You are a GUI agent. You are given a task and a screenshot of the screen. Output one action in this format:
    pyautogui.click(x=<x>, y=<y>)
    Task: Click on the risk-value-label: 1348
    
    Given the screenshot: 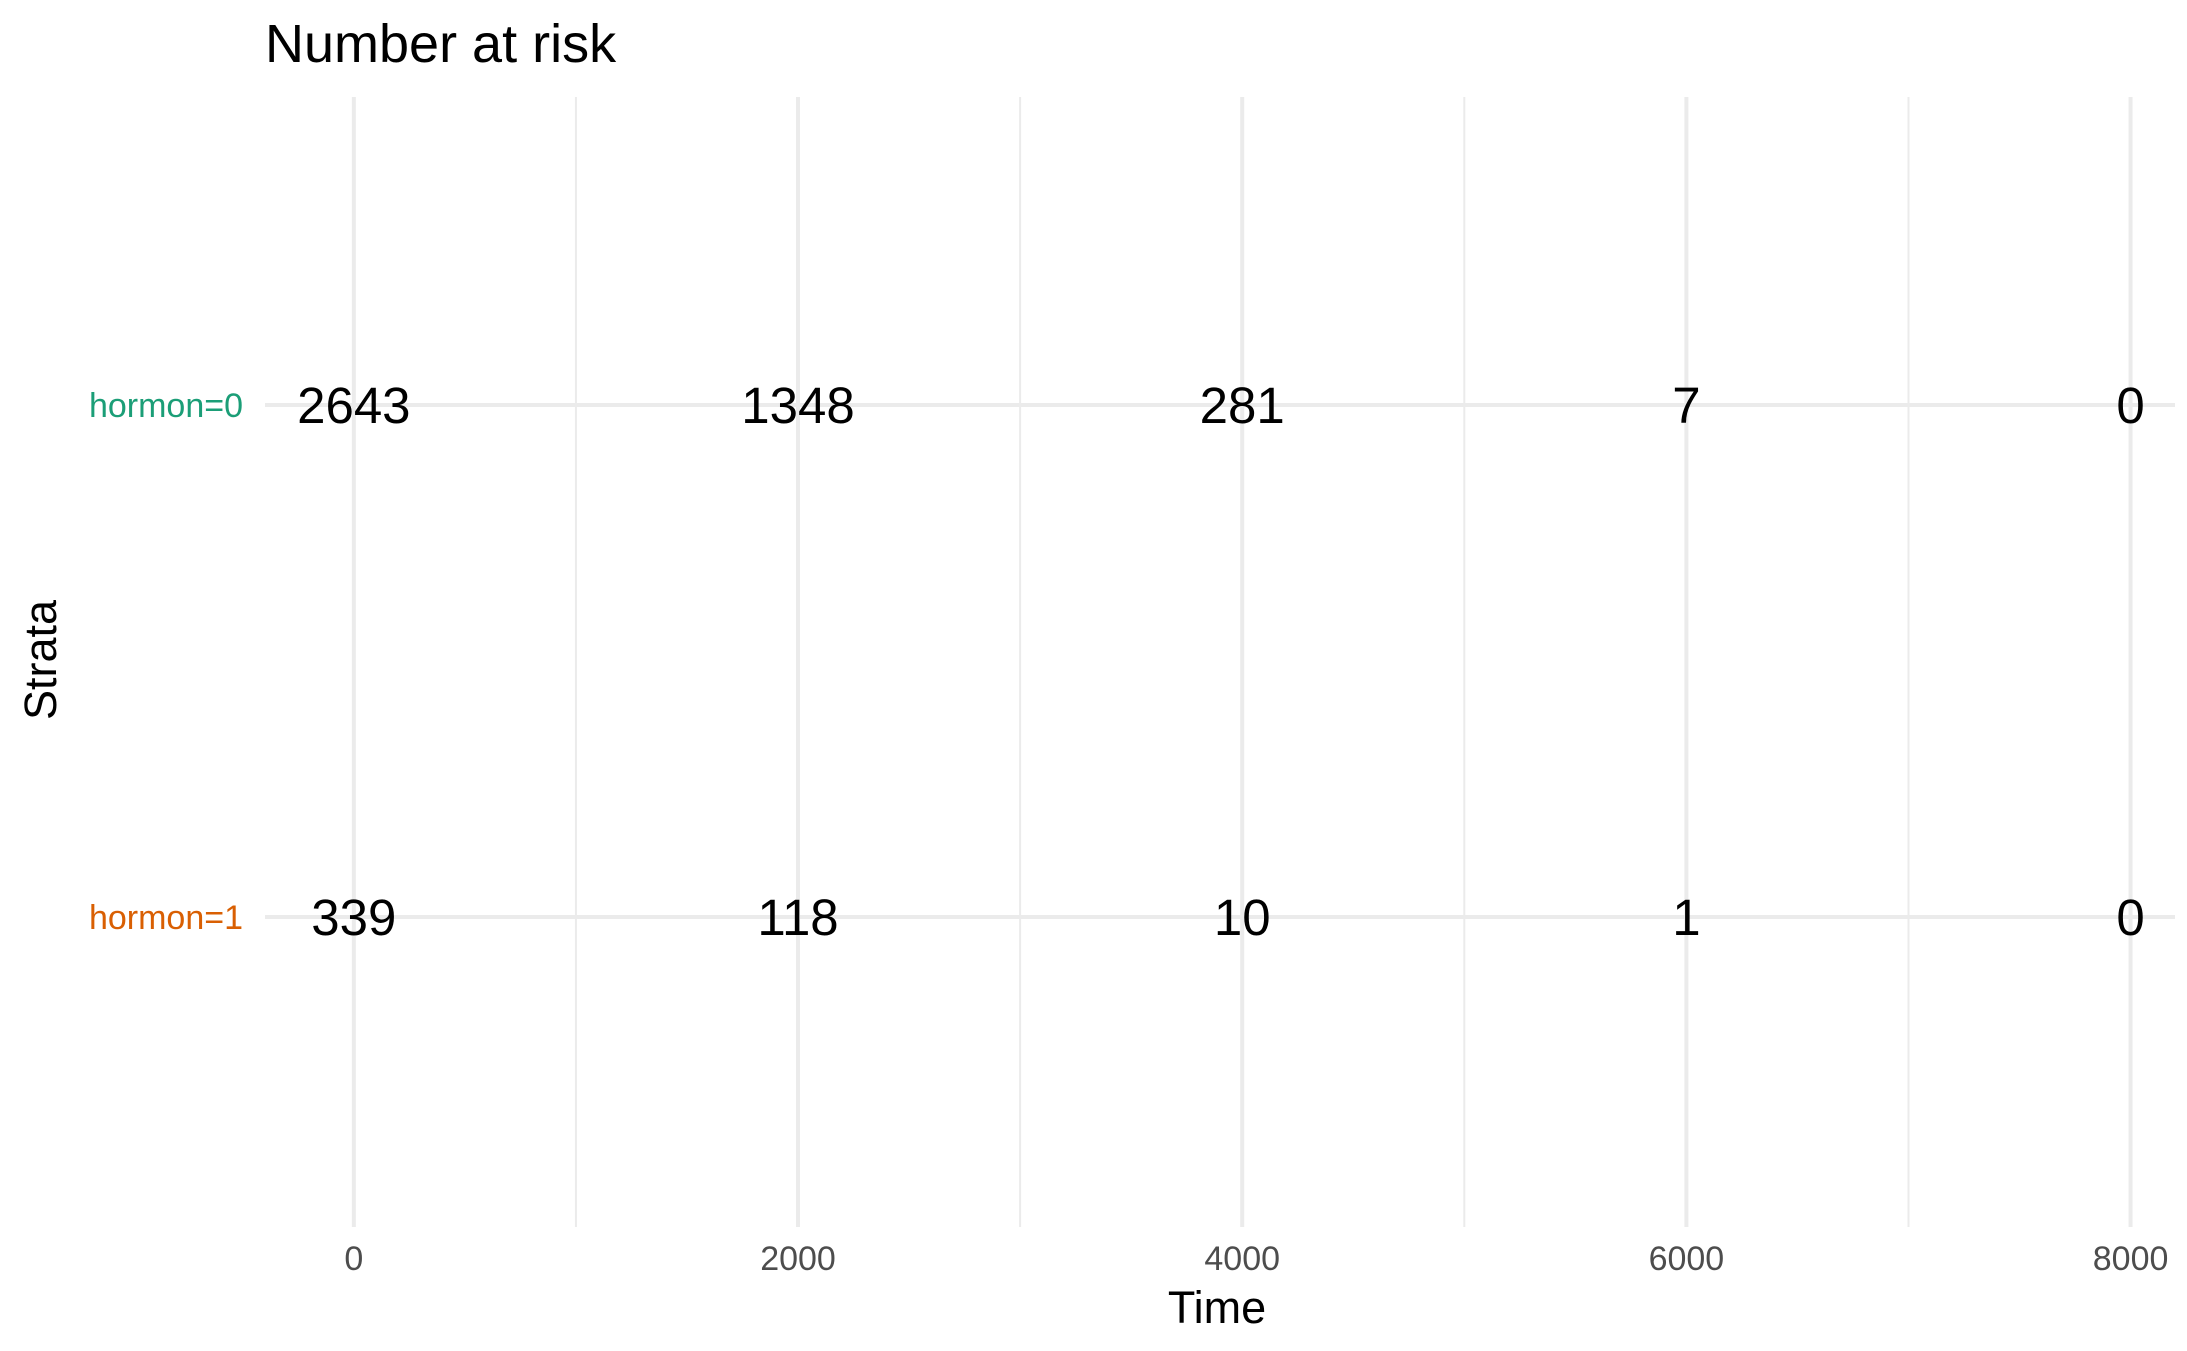 What is the action you would take?
    pyautogui.click(x=797, y=405)
    